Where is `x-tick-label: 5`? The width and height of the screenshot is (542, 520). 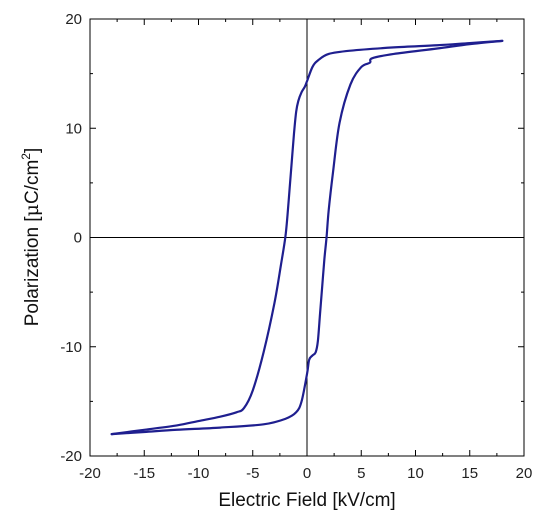 x-tick-label: 5 is located at coordinates (361, 473).